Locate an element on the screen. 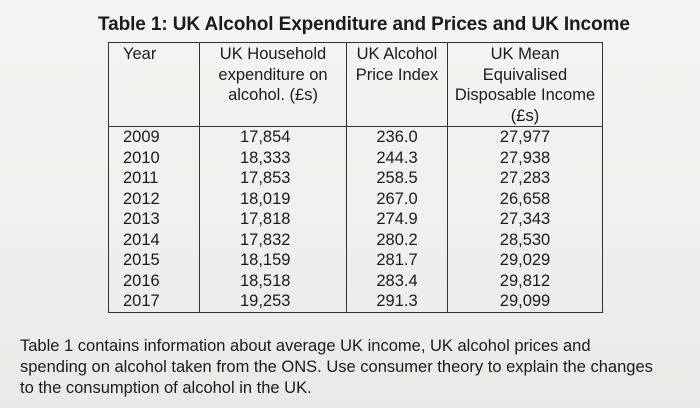 This screenshot has width=700, height=408. year-cell: 2015 is located at coordinates (141, 260).